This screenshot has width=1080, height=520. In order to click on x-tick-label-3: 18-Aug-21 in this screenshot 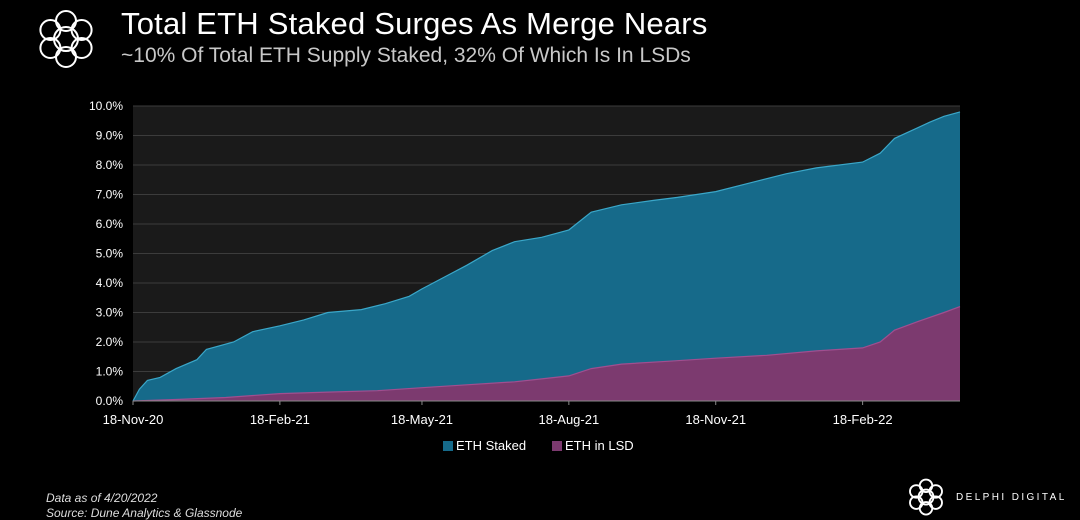, I will do `click(568, 419)`.